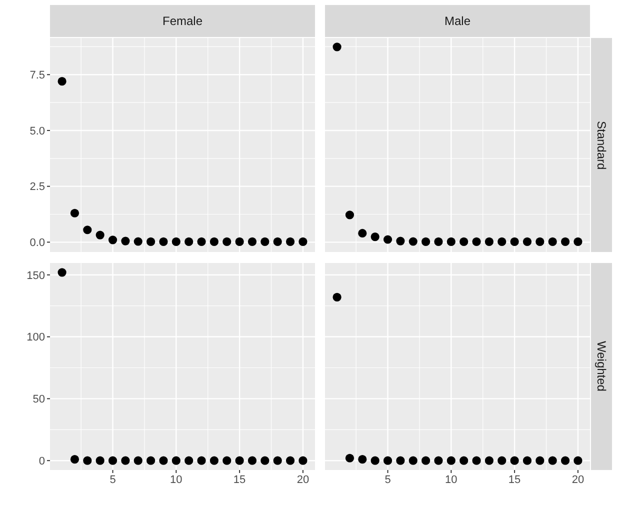 The image size is (638, 511). Describe the element at coordinates (601, 366) in the screenshot. I see `text: Weighted` at that location.